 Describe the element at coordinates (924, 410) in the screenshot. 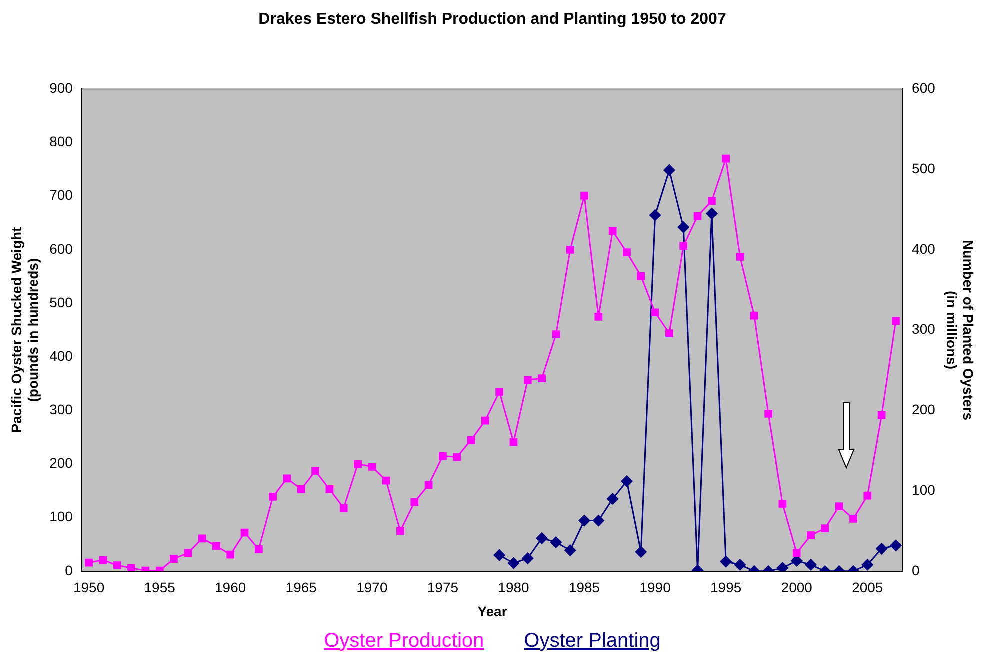

I see `y2-tick-label: 200` at that location.